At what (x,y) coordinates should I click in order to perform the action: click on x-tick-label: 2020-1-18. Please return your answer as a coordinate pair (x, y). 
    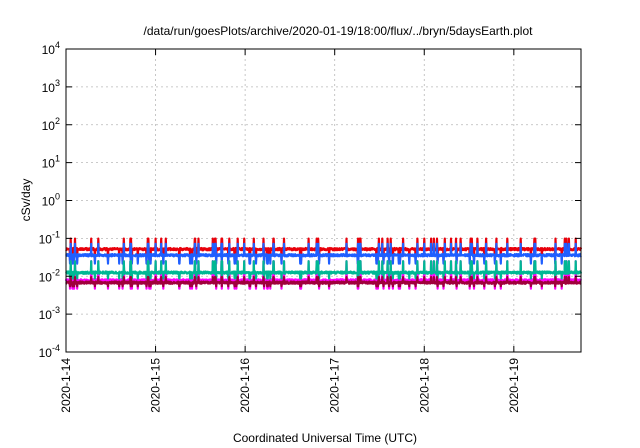
    Looking at the image, I should click on (424, 385).